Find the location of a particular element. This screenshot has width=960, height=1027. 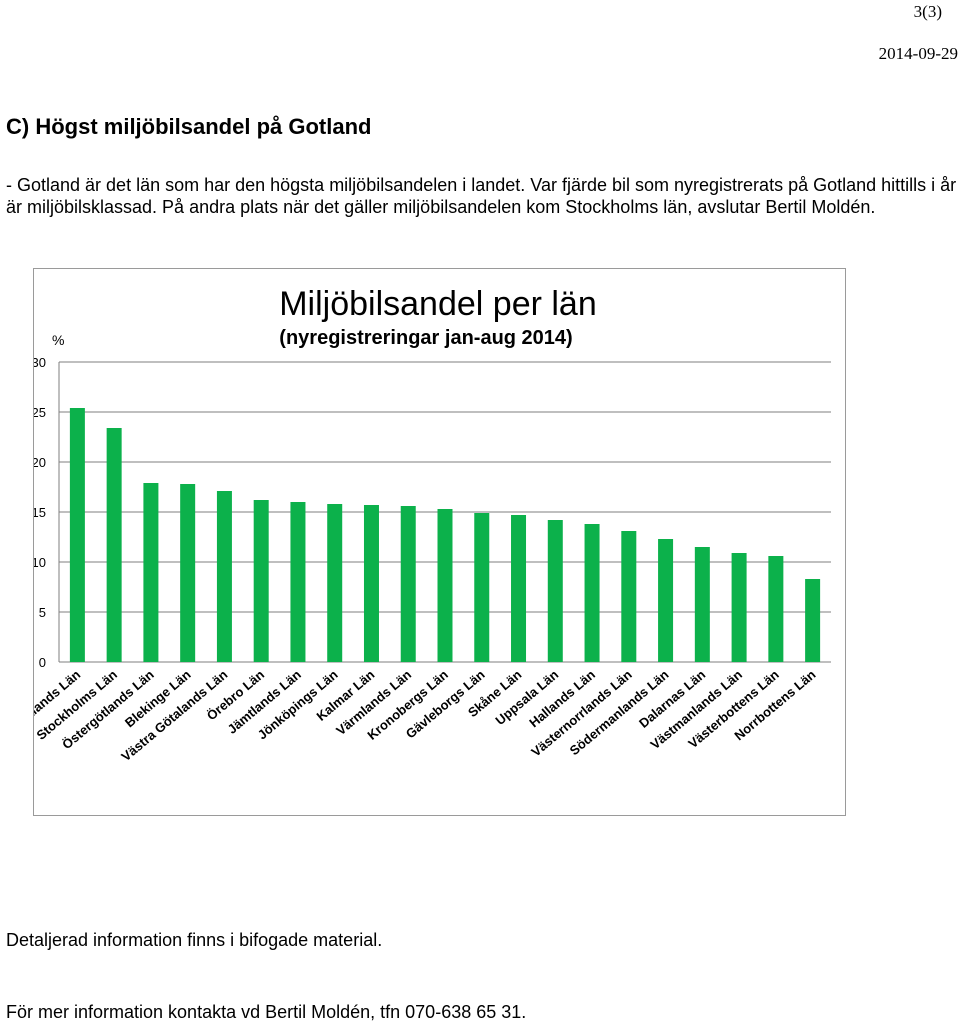

y-tick-label: 0 is located at coordinates (42, 662).